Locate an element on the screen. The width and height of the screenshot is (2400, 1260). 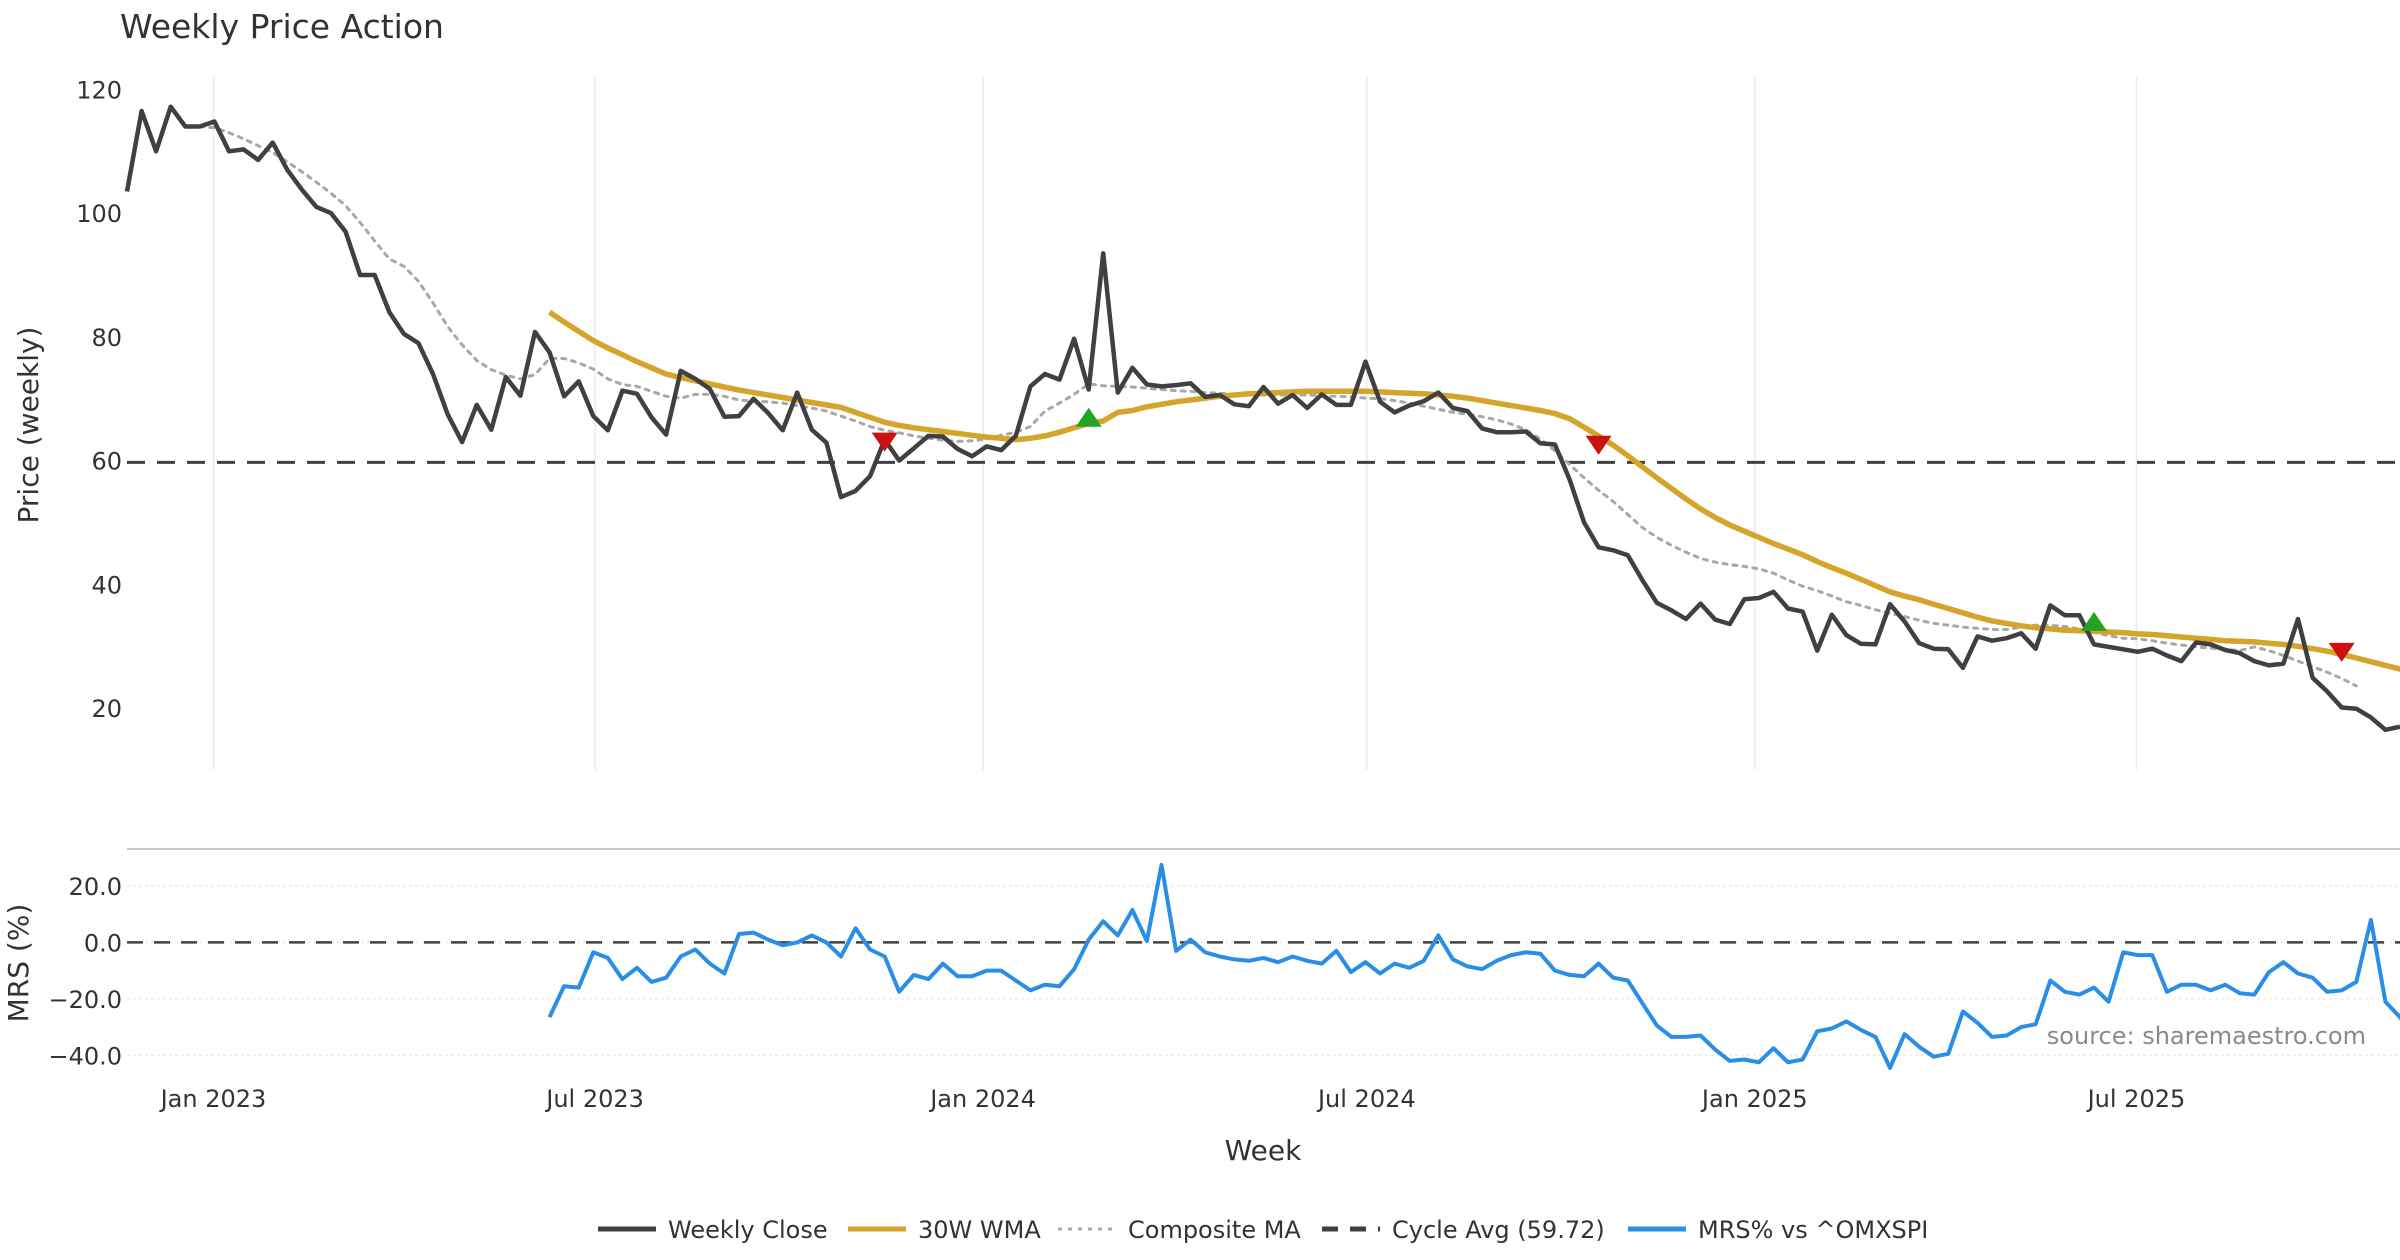
mrs-y-axis-title: MRS (%) is located at coordinates (18, 963).